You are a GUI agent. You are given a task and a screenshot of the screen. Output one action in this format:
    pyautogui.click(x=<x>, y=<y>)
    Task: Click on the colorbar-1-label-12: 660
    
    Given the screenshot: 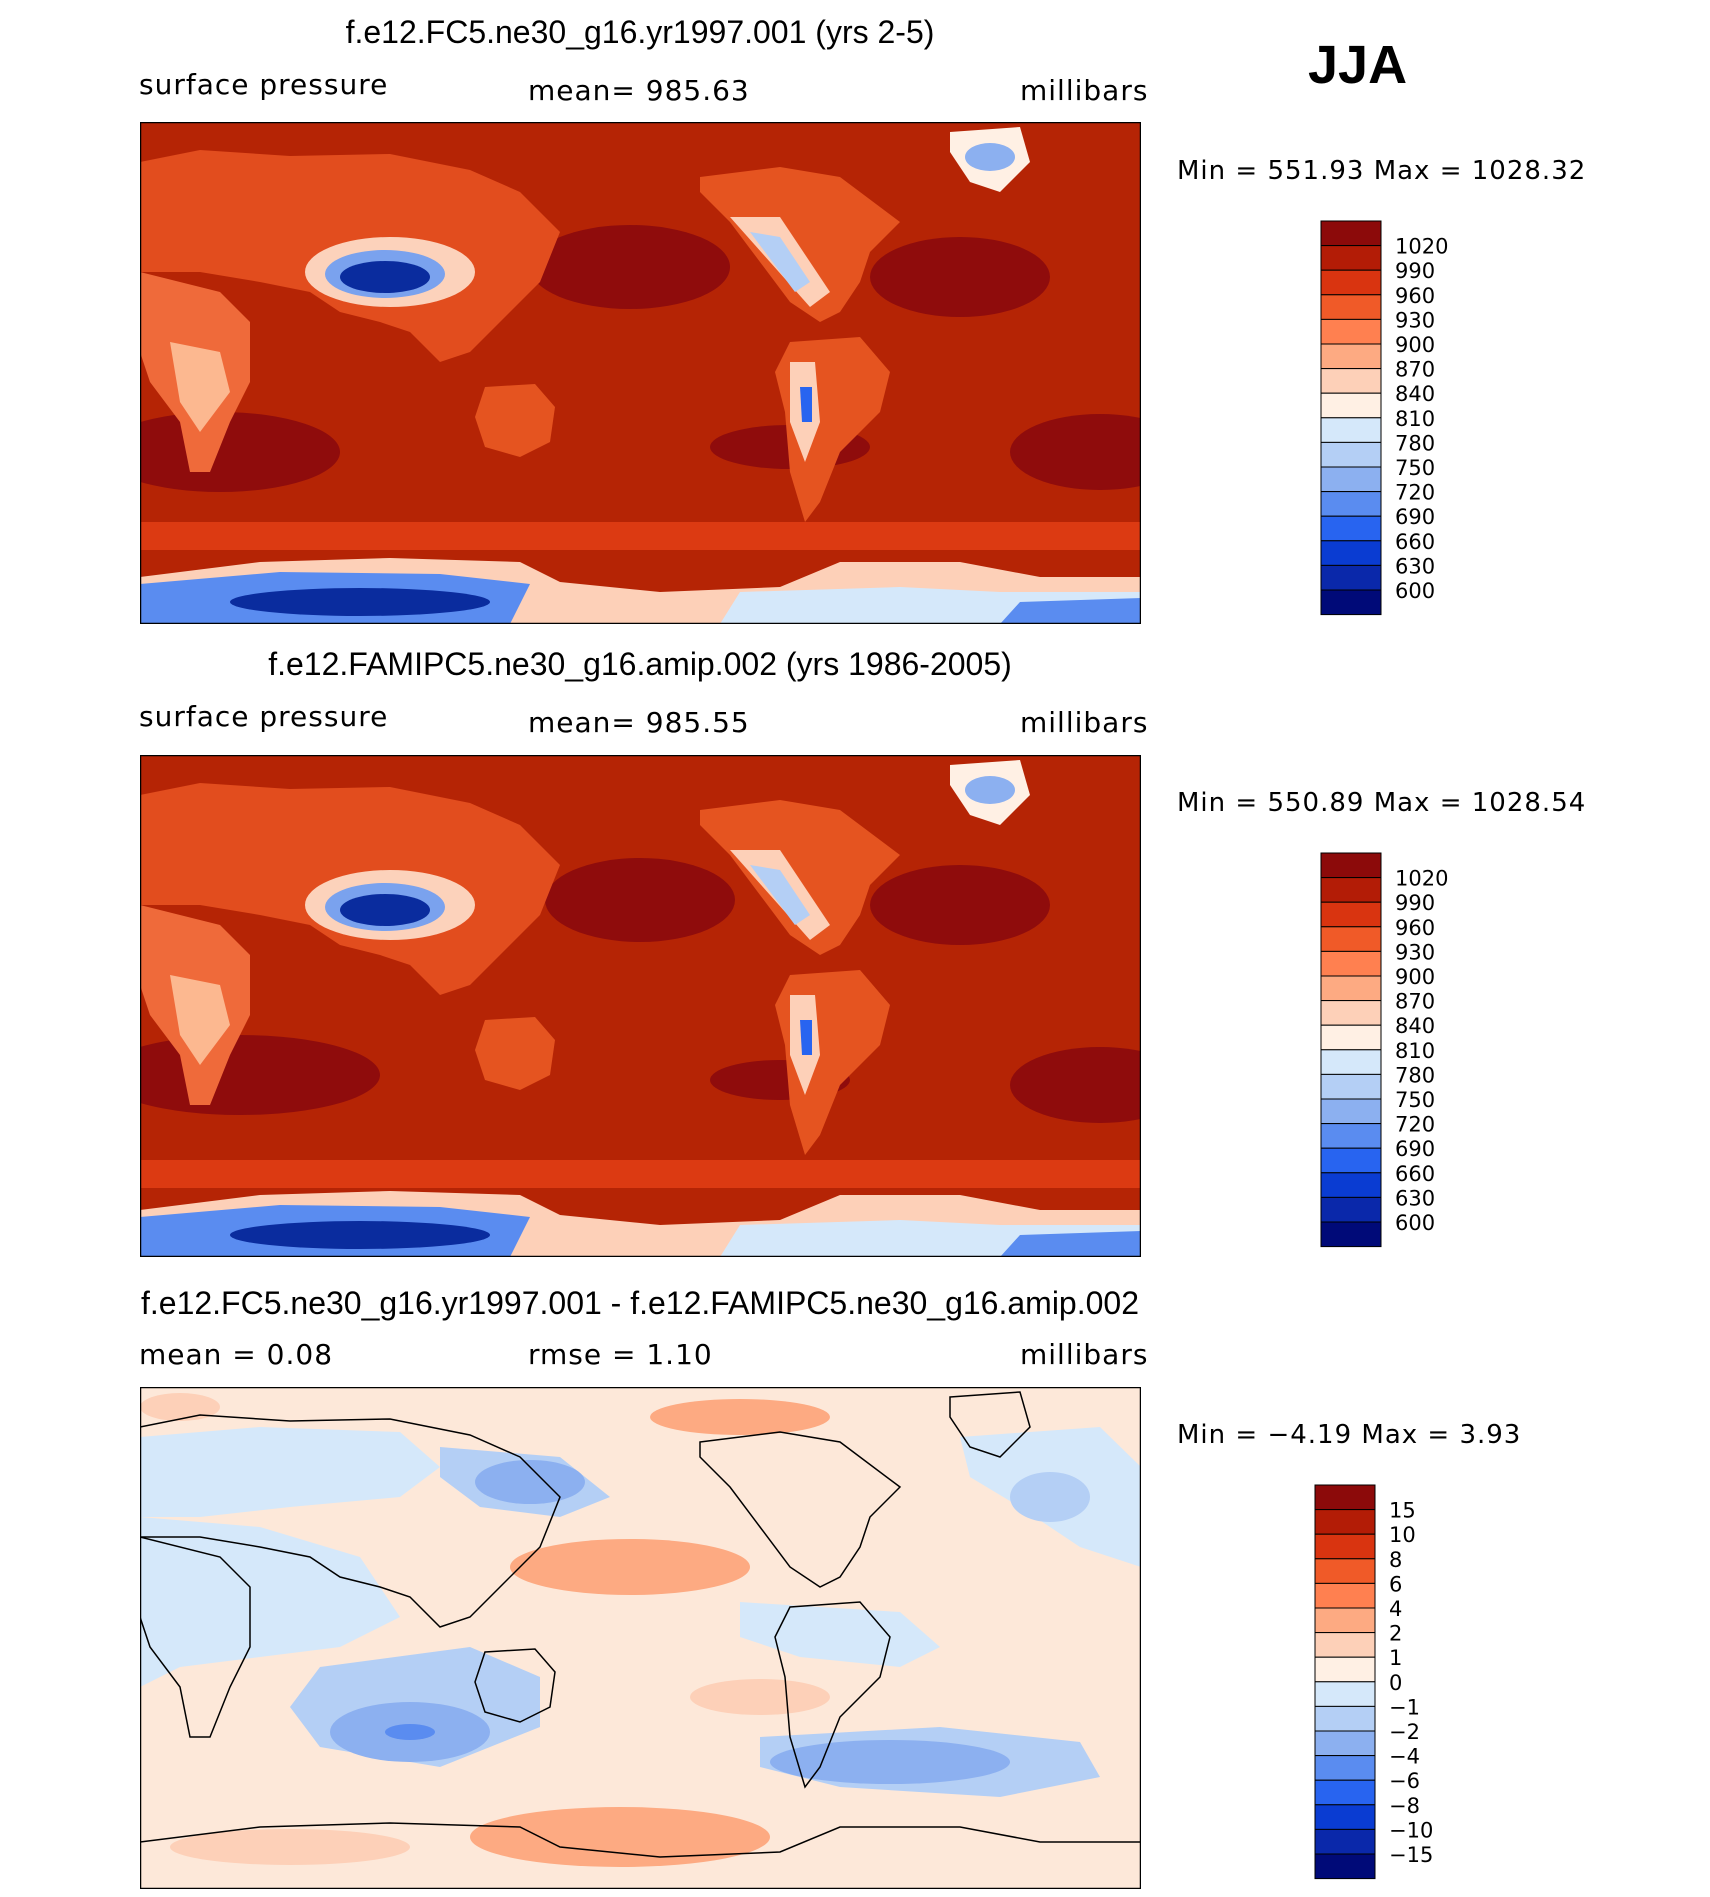 What is the action you would take?
    pyautogui.click(x=1415, y=1174)
    